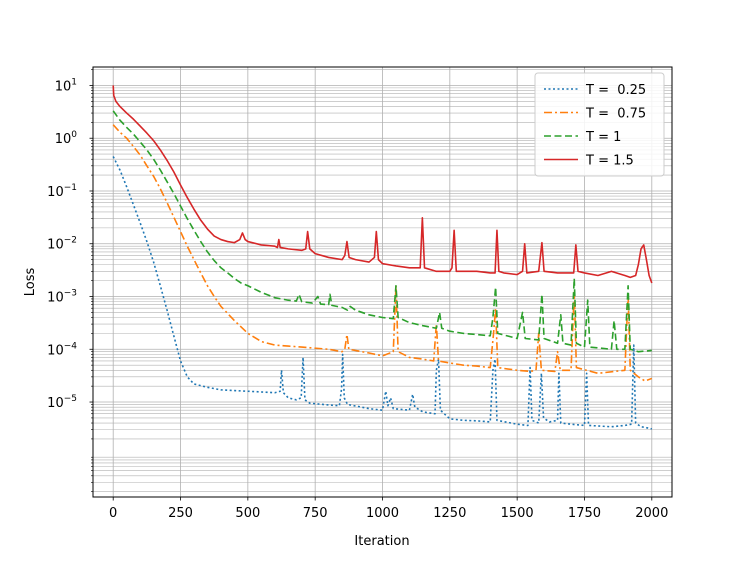 This screenshot has width=747, height=561. Describe the element at coordinates (651, 513) in the screenshot. I see `x-tick-label: 2000` at that location.